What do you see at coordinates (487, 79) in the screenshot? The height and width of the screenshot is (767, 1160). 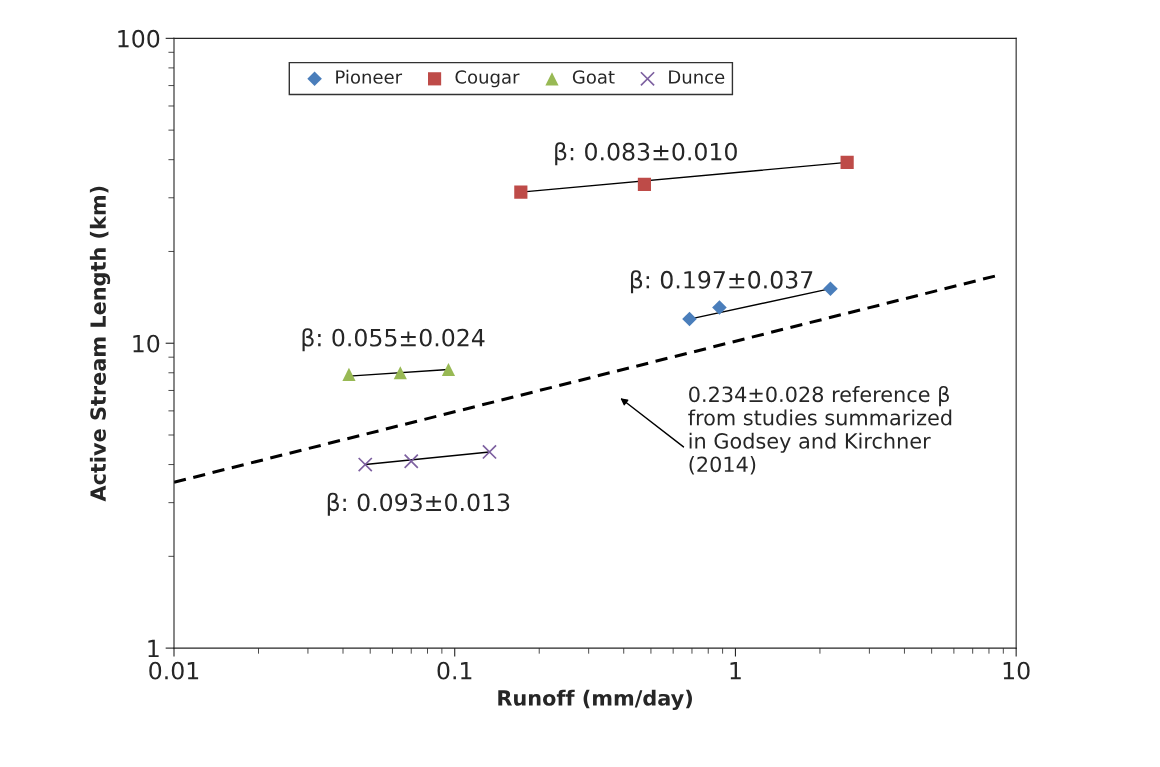 I see `legend-label: Cougar` at bounding box center [487, 79].